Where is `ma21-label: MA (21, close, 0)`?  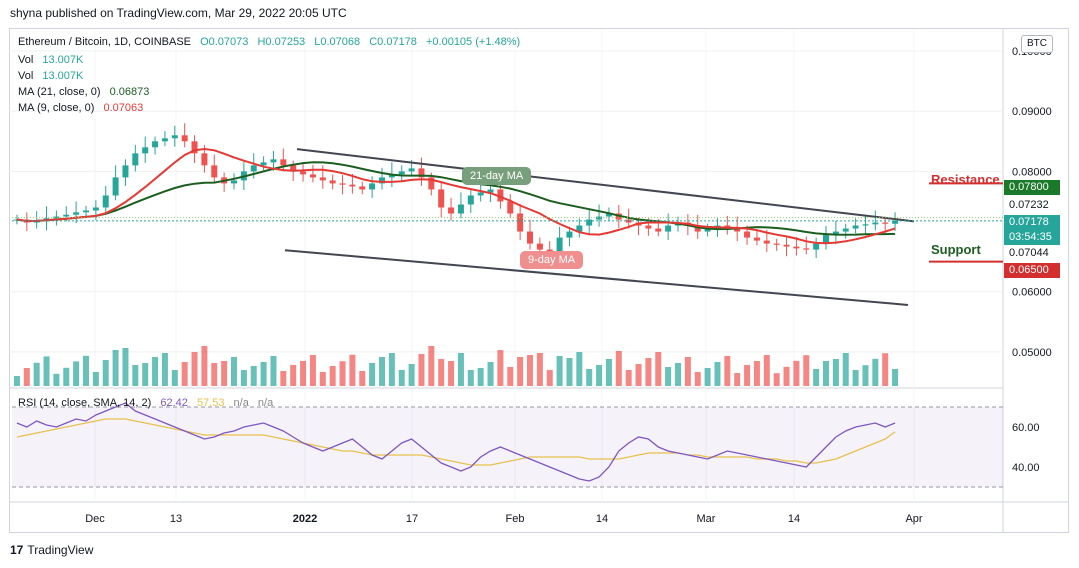
ma21-label: MA (21, close, 0) is located at coordinates (59, 92).